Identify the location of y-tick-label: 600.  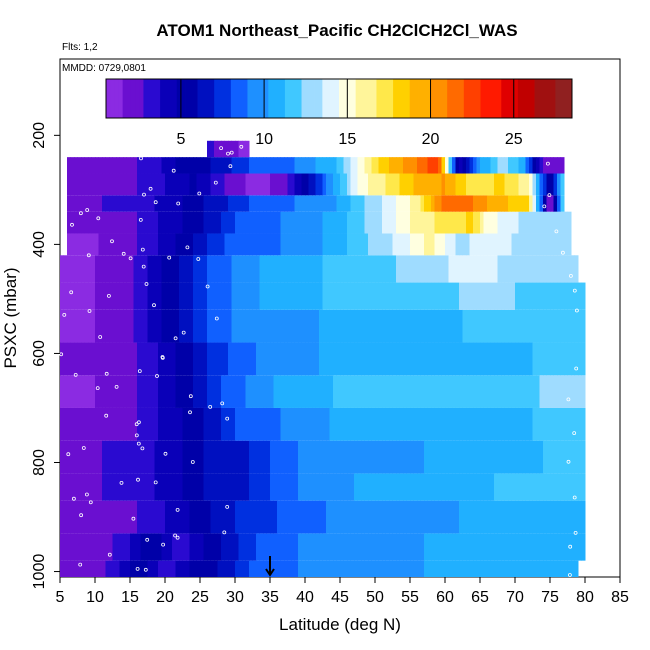
(39, 353).